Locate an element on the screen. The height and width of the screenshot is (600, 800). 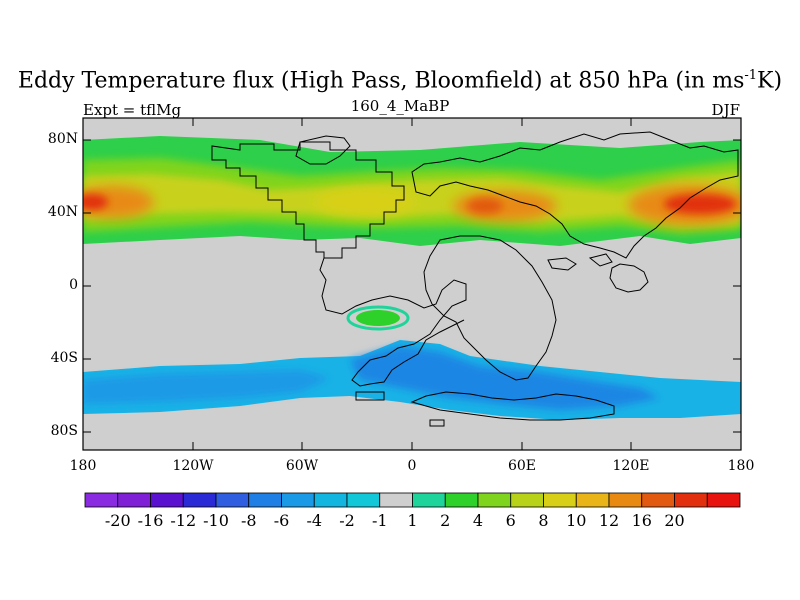
asia-core is located at coordinates (485, 206).